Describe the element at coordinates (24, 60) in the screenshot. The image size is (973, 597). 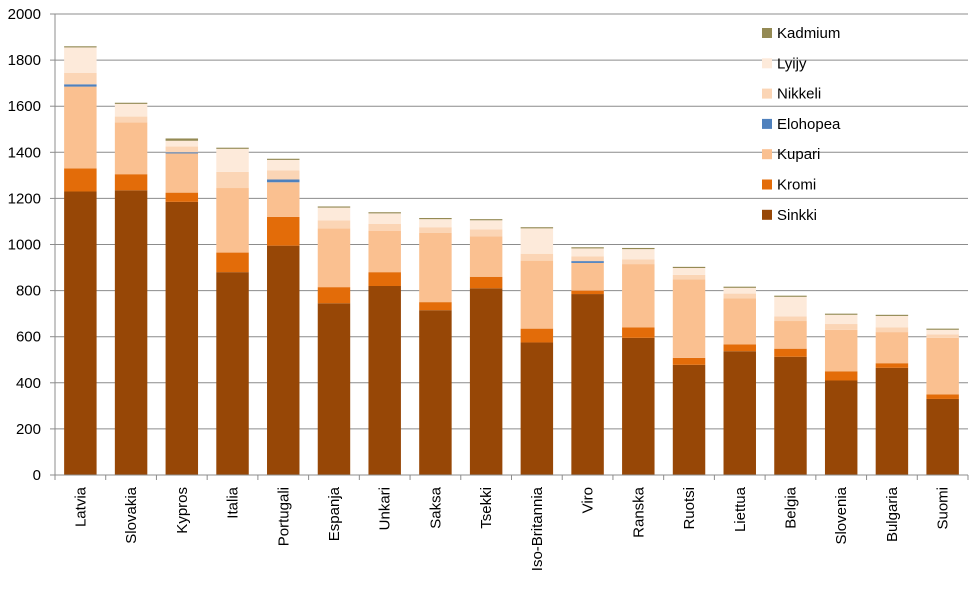
I see `y-tick-label: 1800` at that location.